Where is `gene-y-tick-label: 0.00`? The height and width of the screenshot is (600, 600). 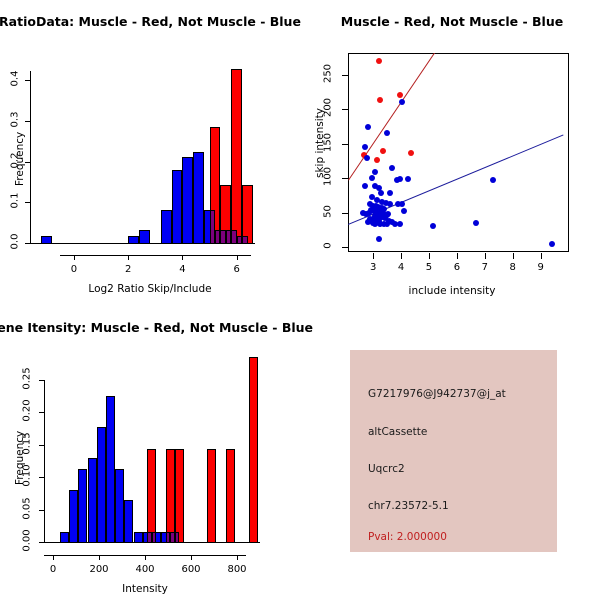 gene-y-tick-label: 0.00 is located at coordinates (27, 540).